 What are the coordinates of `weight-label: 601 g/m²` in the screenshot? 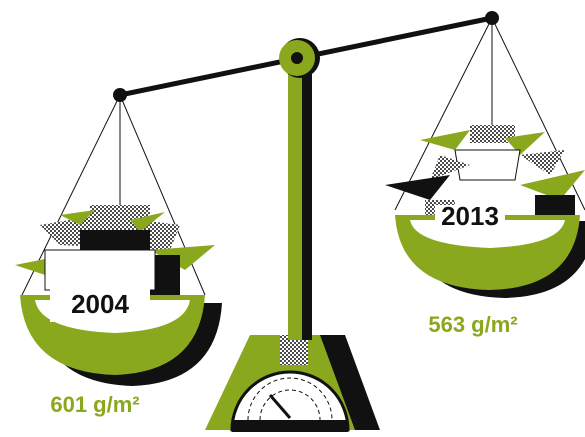 It's located at (94, 404).